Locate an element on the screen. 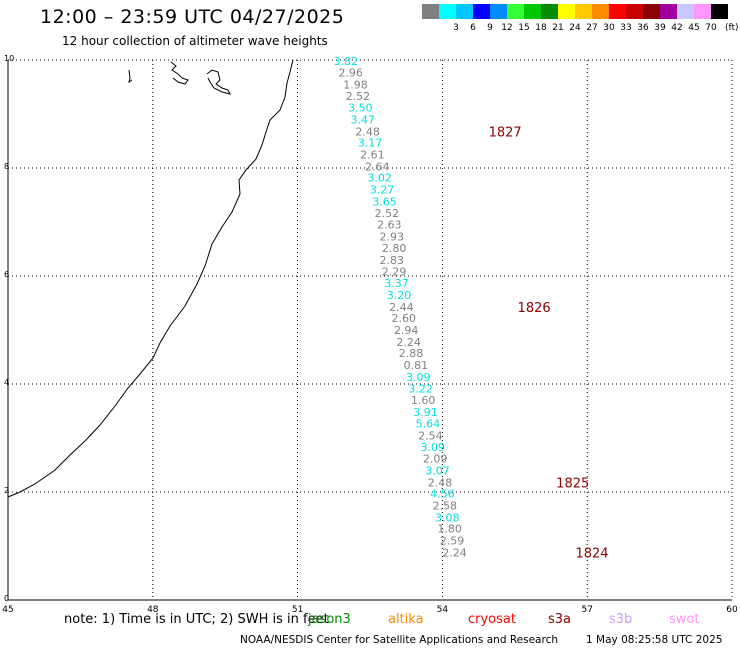 The height and width of the screenshot is (650, 740). wave-height-value: 2.96 is located at coordinates (350, 72).